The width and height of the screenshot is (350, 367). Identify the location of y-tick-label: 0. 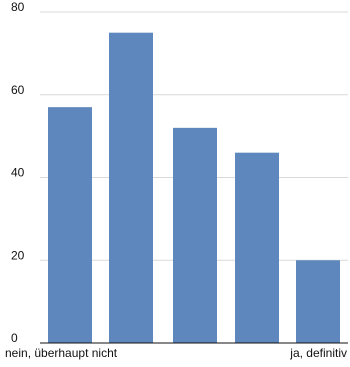
(14, 338).